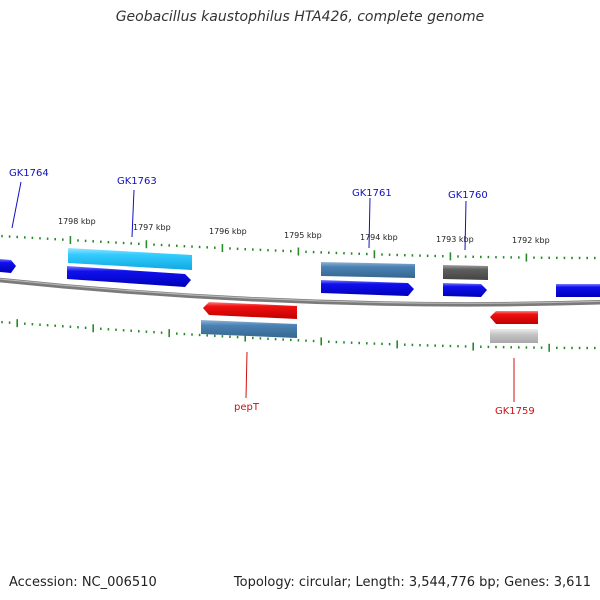 The height and width of the screenshot is (600, 600). Describe the element at coordinates (465, 290) in the screenshot. I see `cds-arrow-gk1760` at that location.